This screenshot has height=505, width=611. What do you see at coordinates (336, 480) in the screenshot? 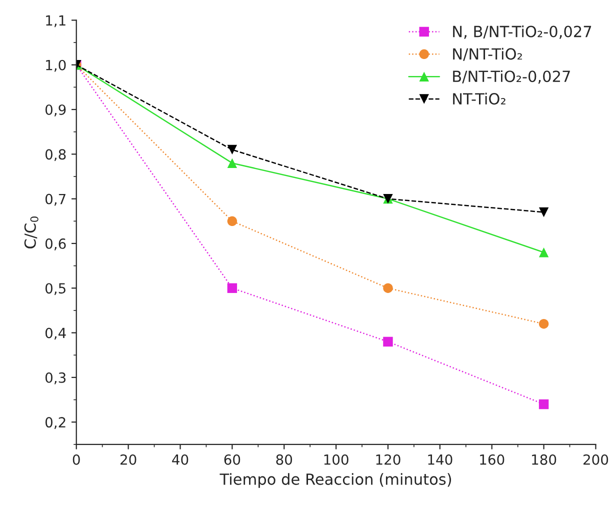
I see `x-axis-title: Tiempo de Reaccion (minutos)` at bounding box center [336, 480].